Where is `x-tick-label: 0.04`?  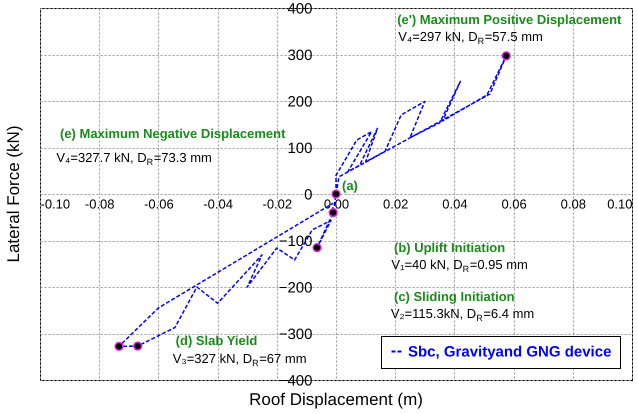 x-tick-label: 0.04 is located at coordinates (455, 204).